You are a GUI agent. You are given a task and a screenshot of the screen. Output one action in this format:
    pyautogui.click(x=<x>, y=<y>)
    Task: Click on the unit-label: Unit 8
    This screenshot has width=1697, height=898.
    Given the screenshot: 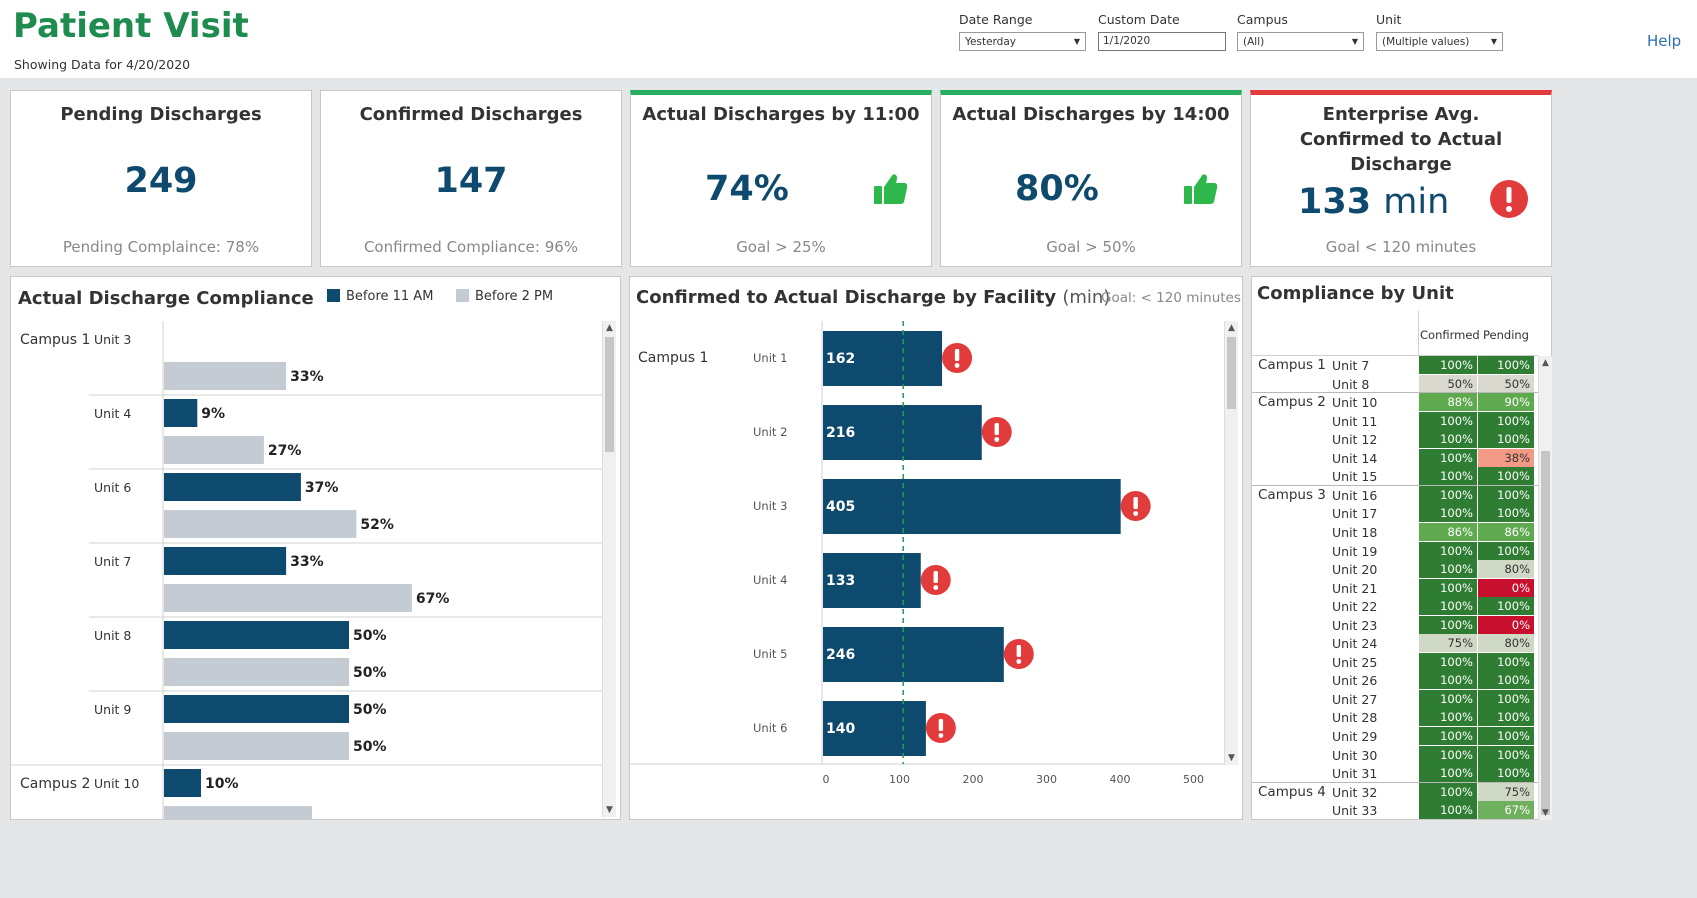 What is the action you would take?
    pyautogui.click(x=1351, y=384)
    